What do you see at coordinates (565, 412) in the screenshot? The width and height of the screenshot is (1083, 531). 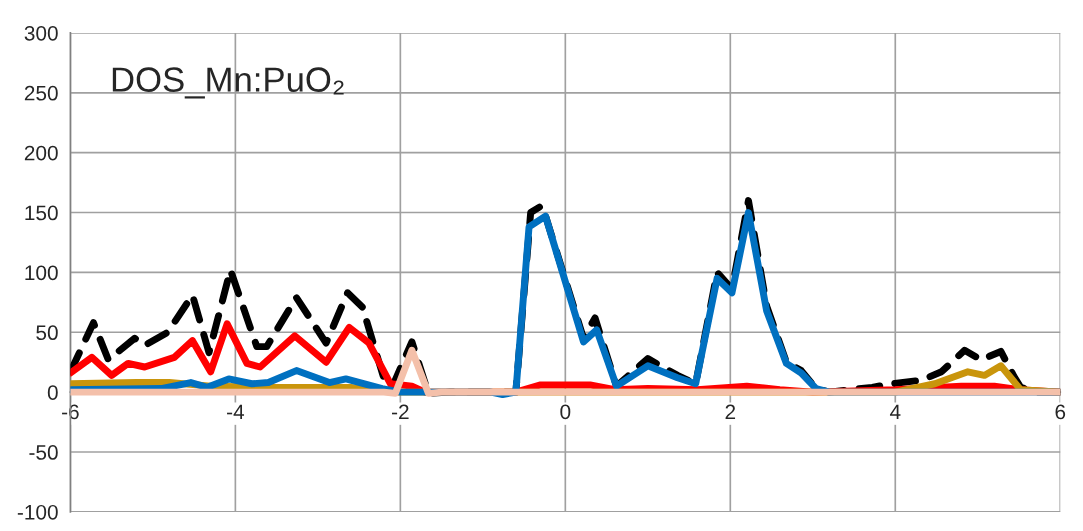 I see `x-tick-label: 0` at bounding box center [565, 412].